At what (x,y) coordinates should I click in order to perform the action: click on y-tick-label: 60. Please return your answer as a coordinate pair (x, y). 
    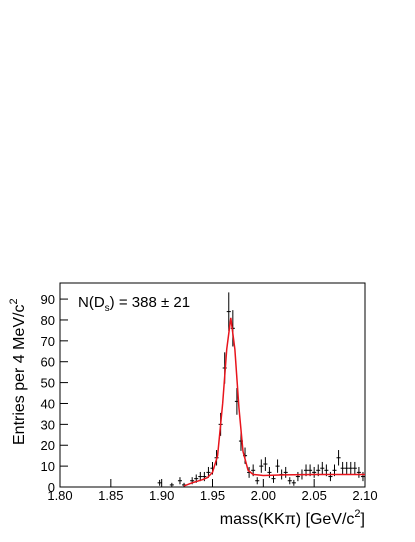
    Looking at the image, I should click on (48, 362).